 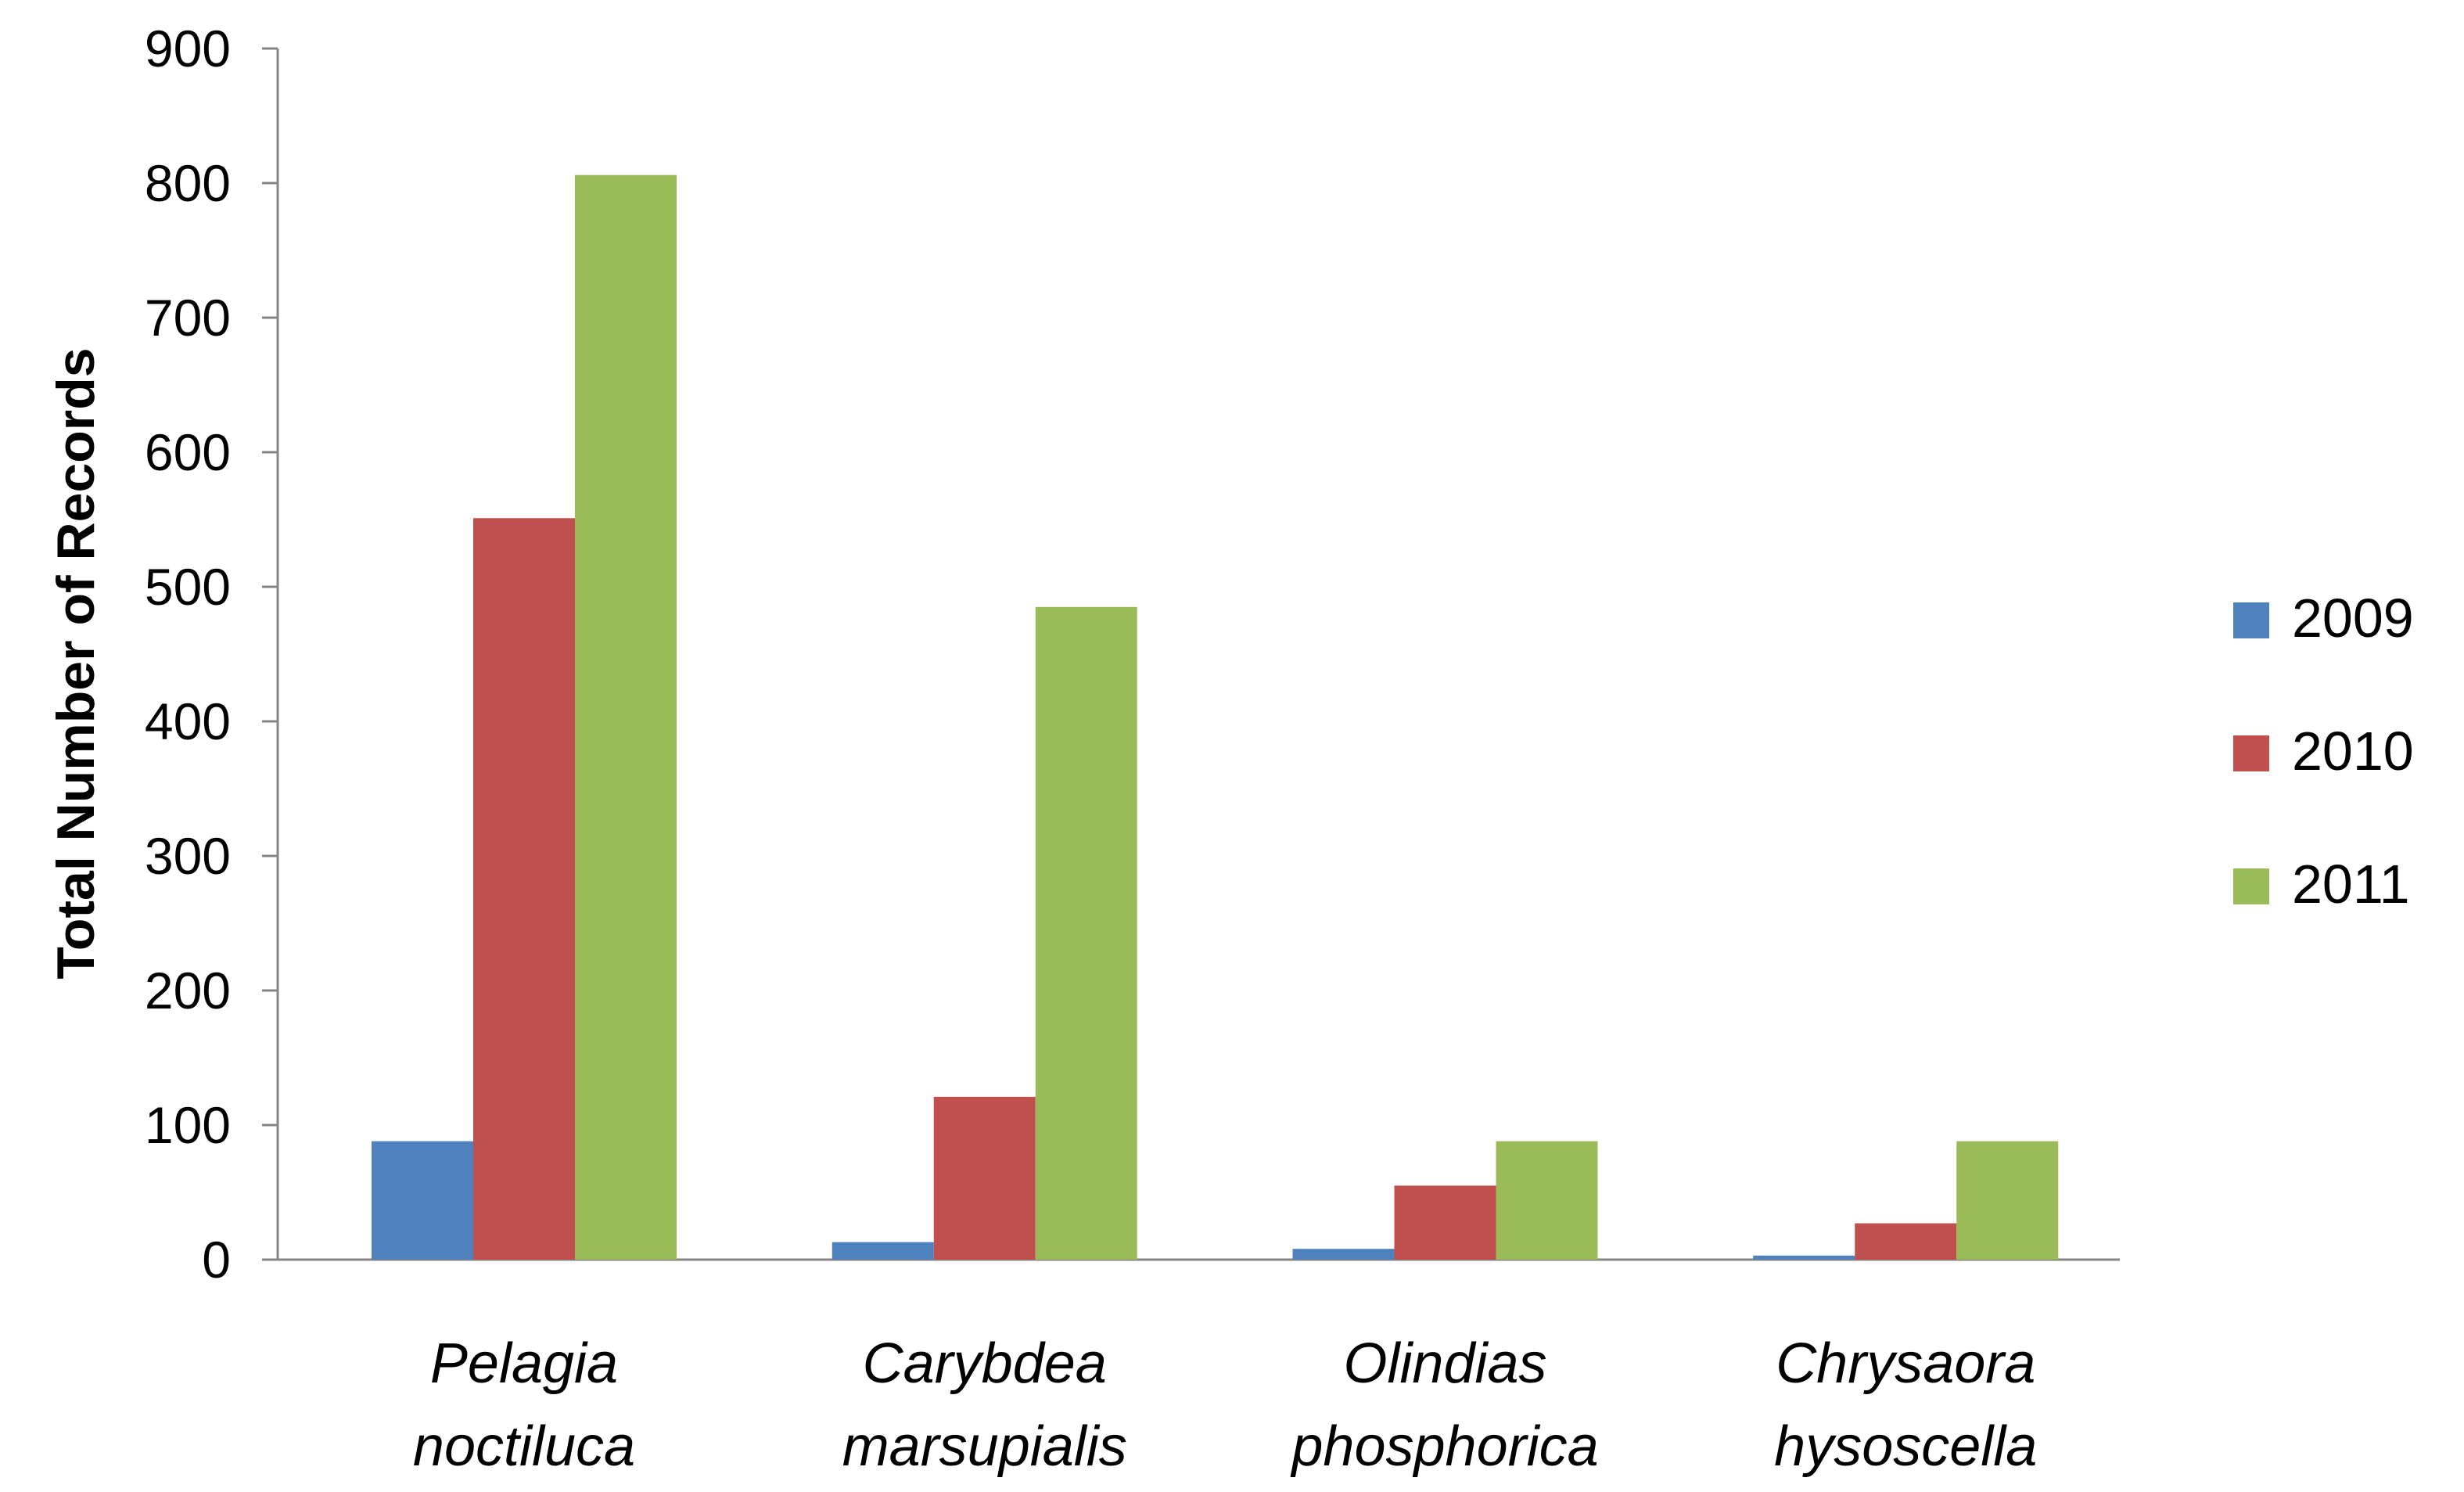 I want to click on x-category-label: Pelagia, so click(x=524, y=1363).